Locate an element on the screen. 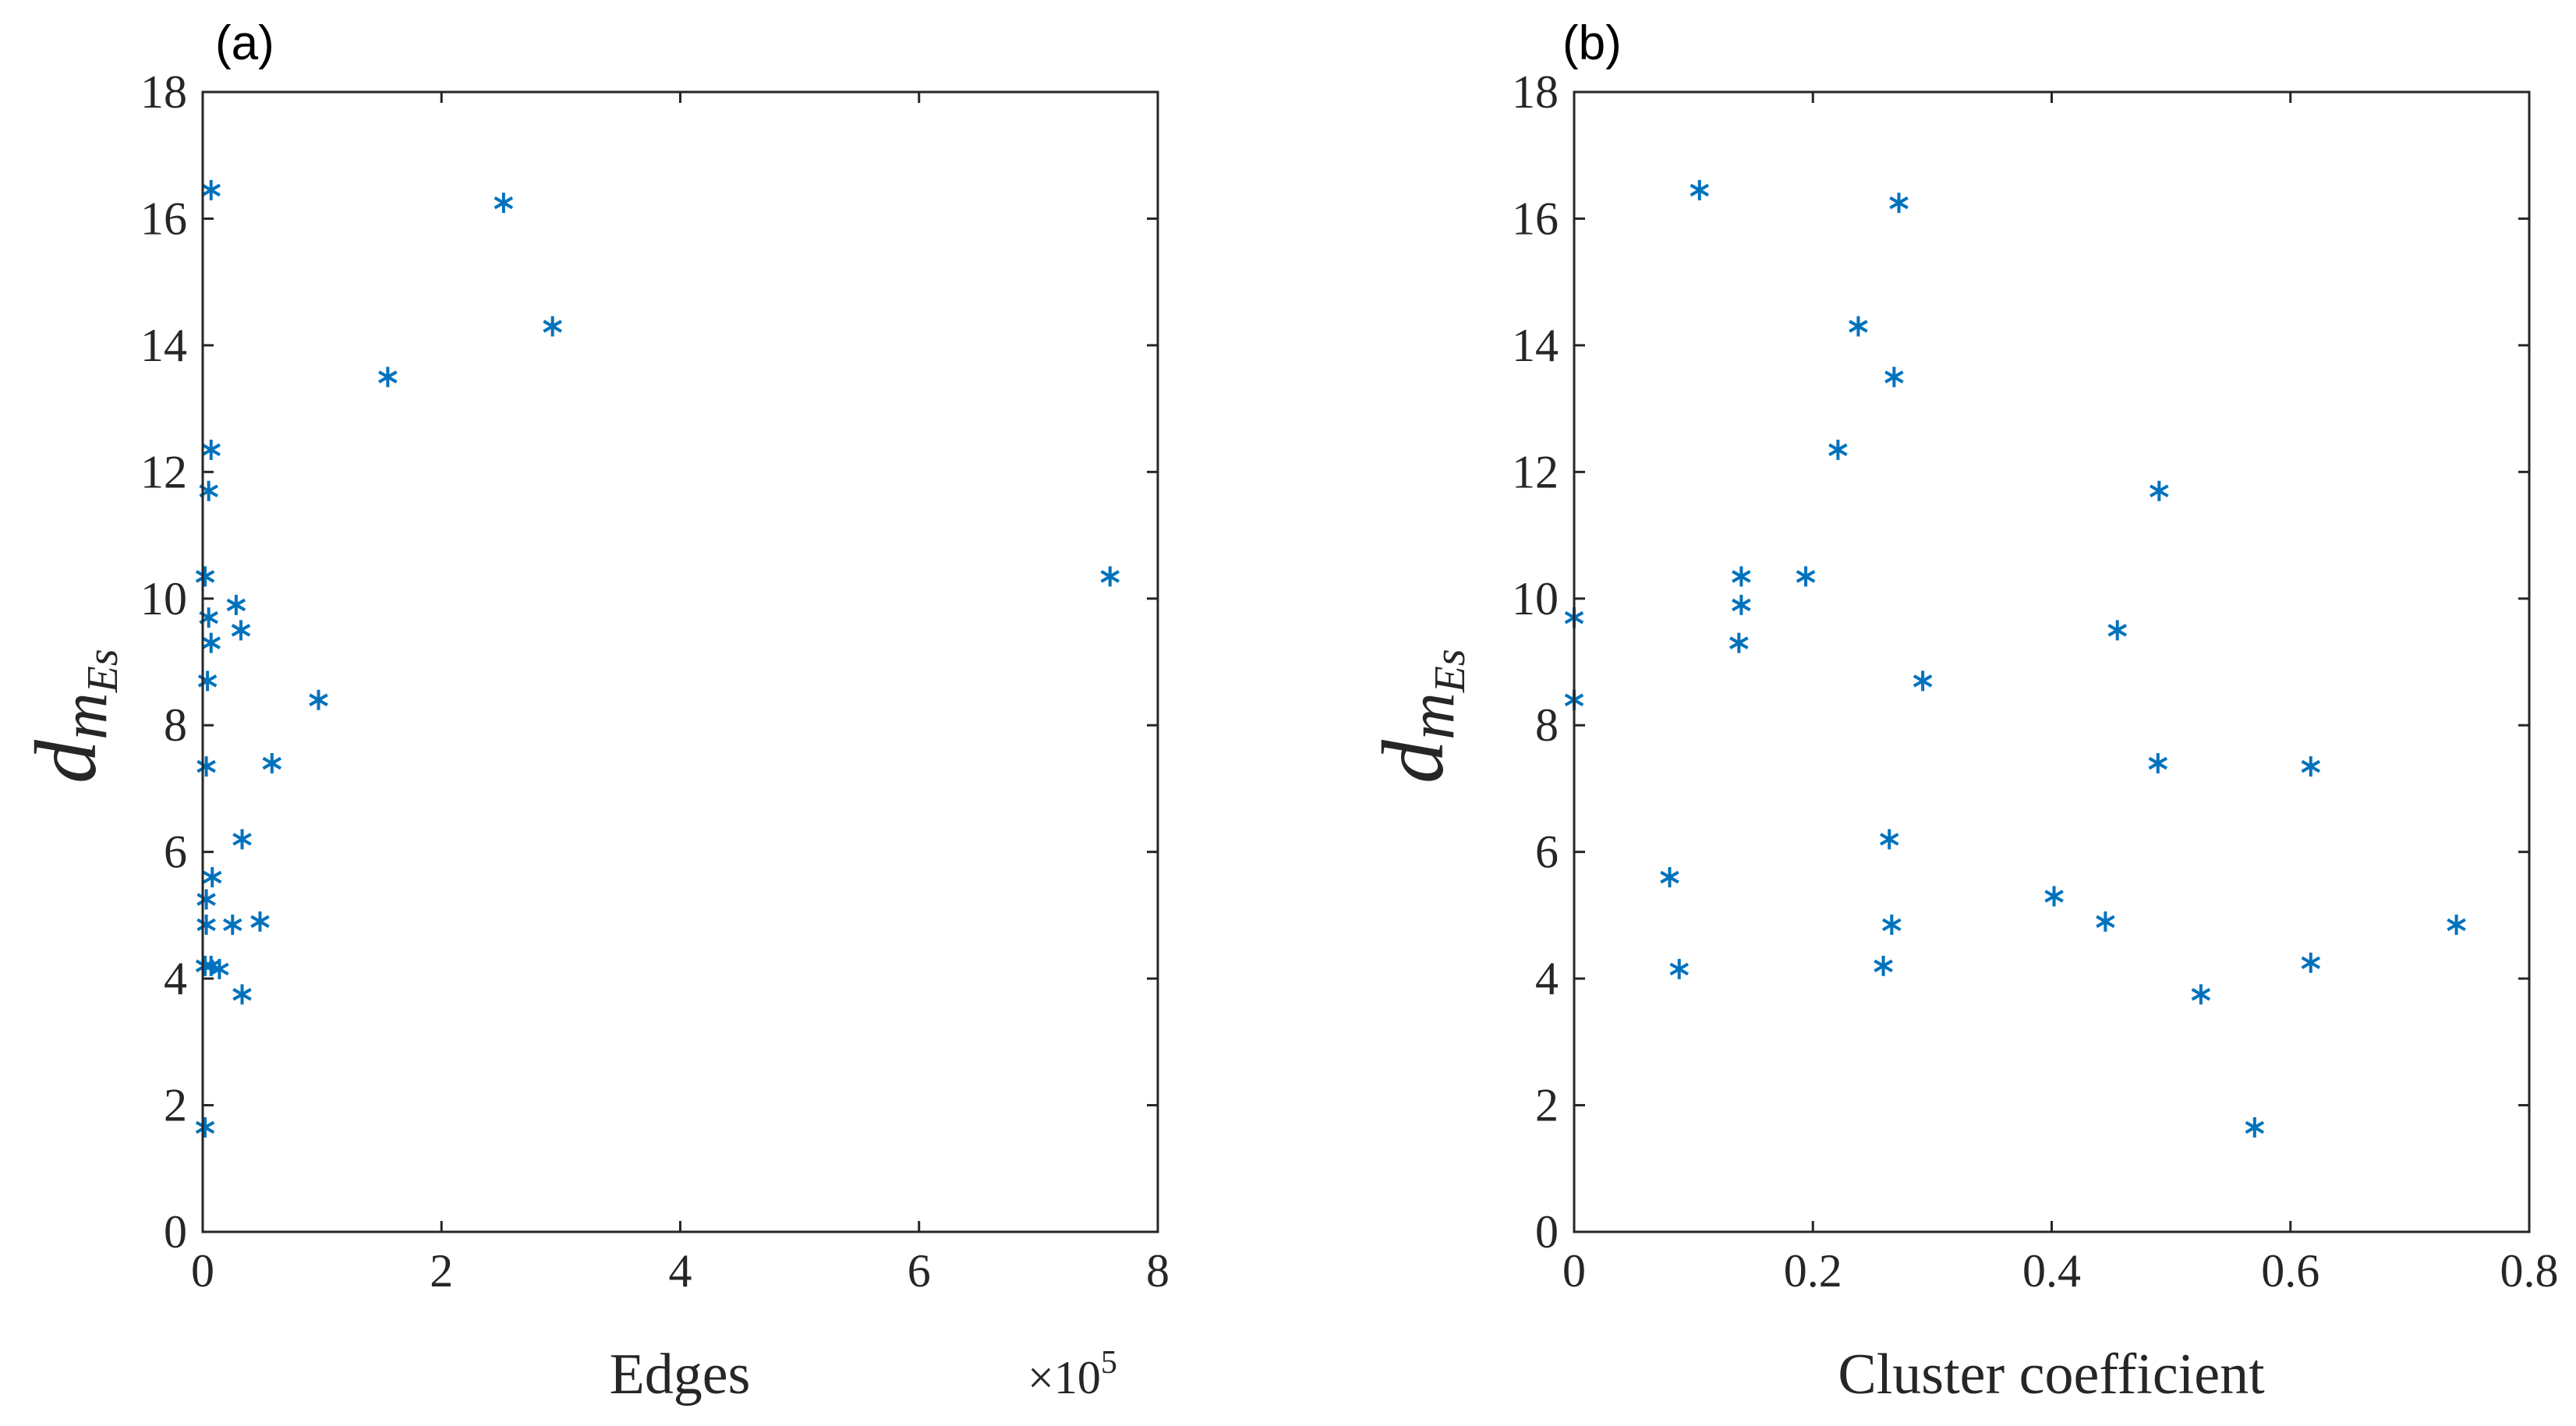 This screenshot has width=2576, height=1426. x-tick-label-a: 6 is located at coordinates (919, 1271).